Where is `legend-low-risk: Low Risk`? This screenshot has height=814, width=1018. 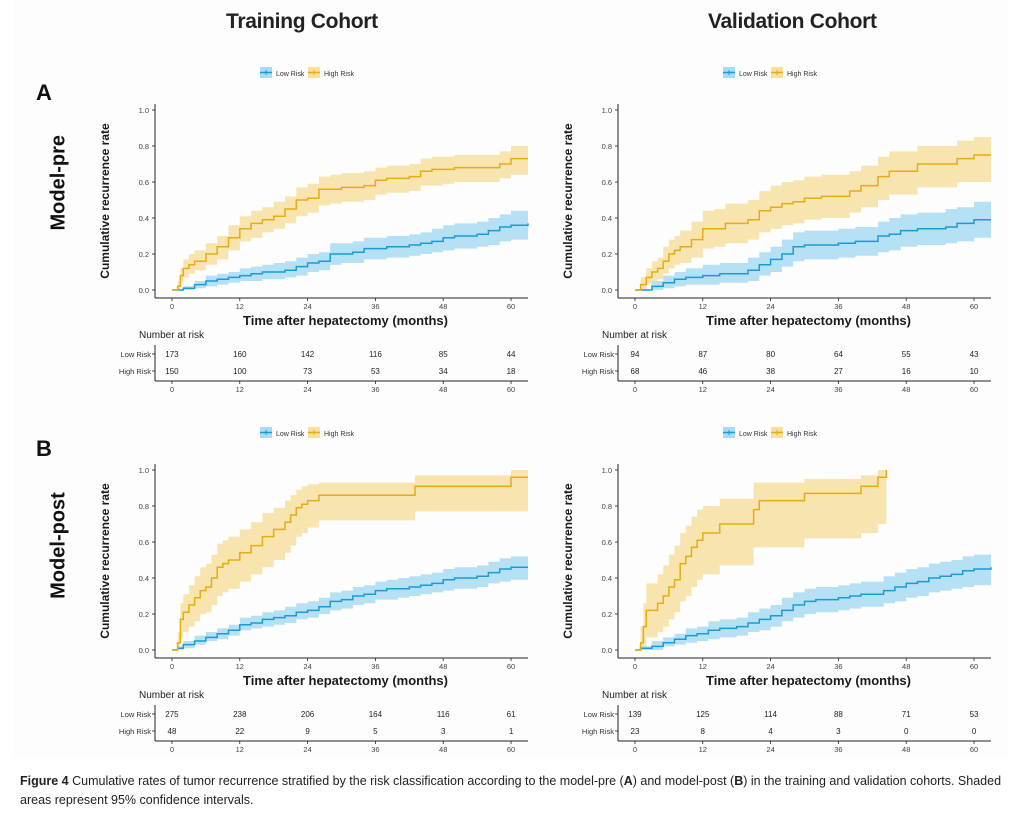 legend-low-risk: Low Risk is located at coordinates (745, 432).